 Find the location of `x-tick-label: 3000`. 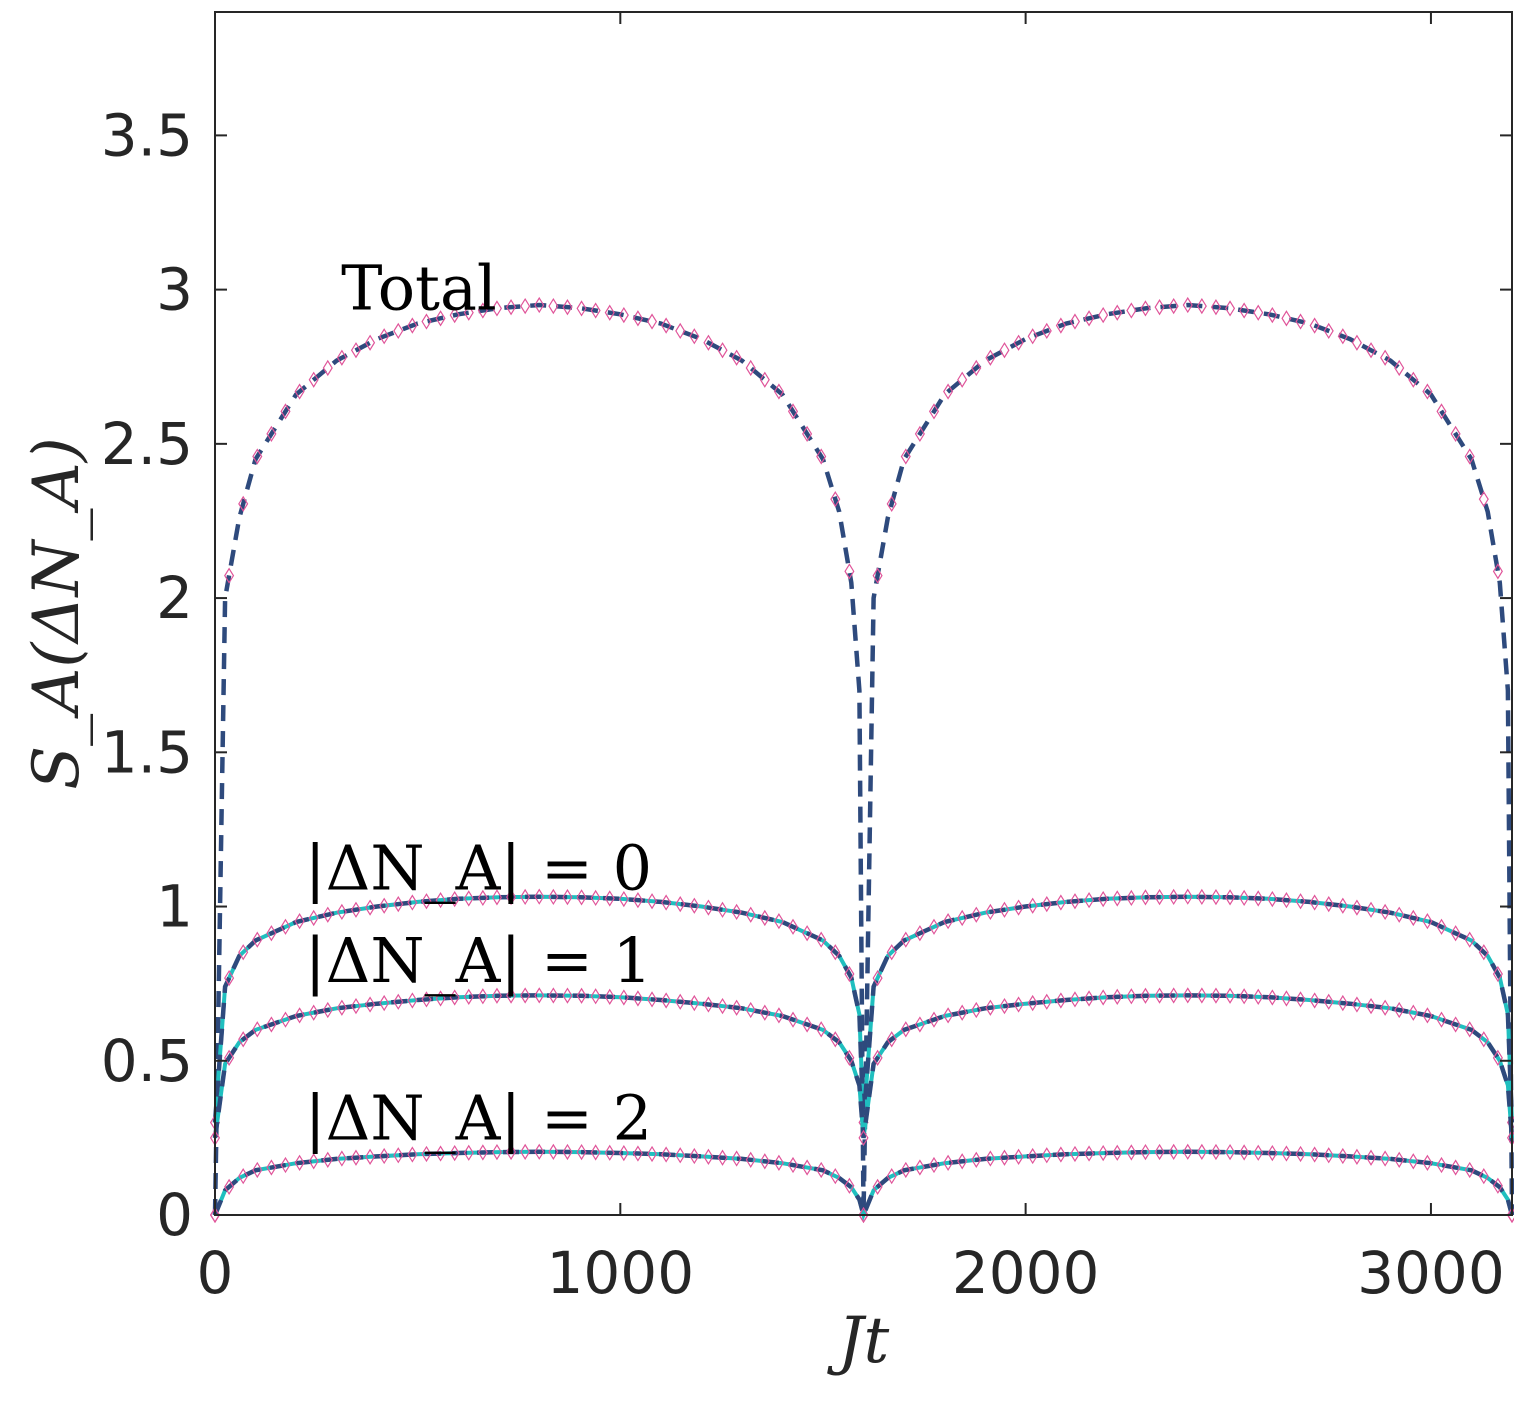

x-tick-label: 3000 is located at coordinates (1431, 1273).